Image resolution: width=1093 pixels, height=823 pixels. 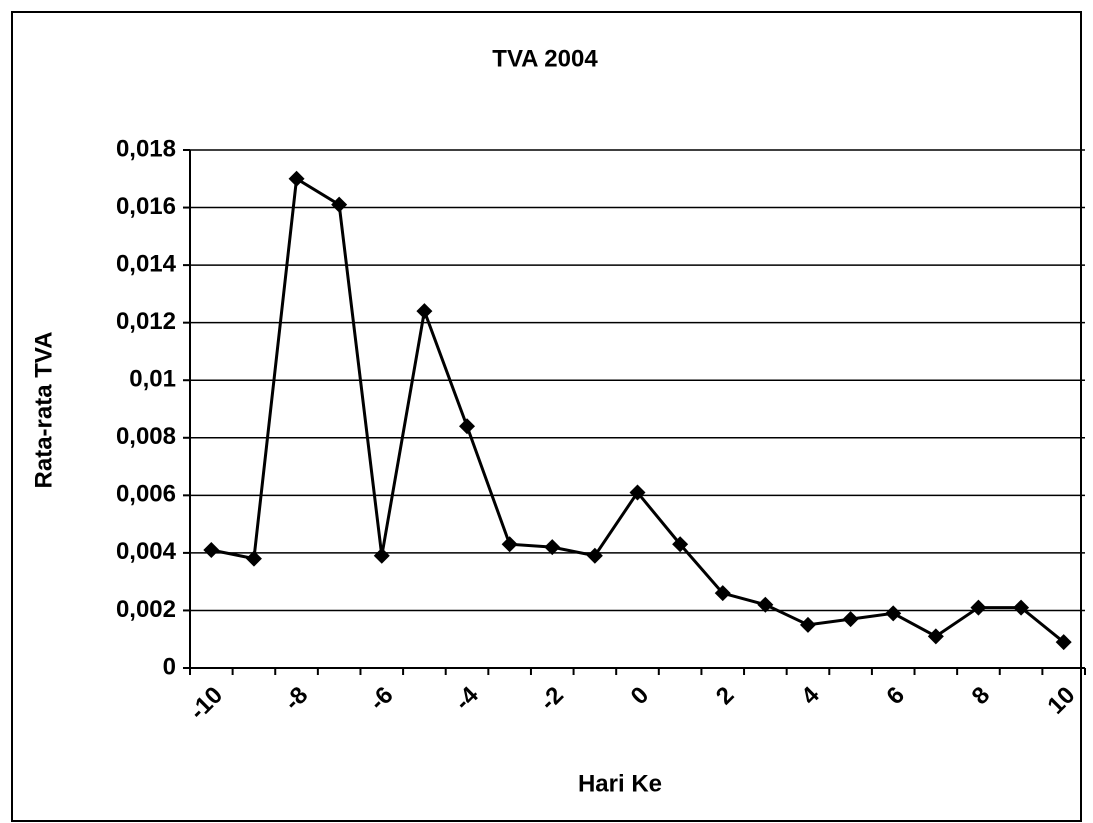 I want to click on y-tick-label: 0,006, so click(x=146, y=494).